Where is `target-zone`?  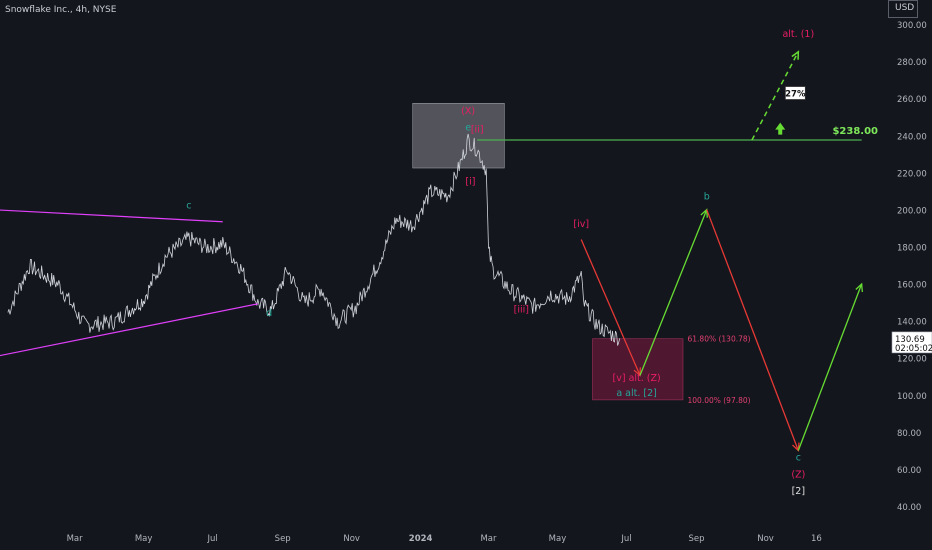 target-zone is located at coordinates (458, 136).